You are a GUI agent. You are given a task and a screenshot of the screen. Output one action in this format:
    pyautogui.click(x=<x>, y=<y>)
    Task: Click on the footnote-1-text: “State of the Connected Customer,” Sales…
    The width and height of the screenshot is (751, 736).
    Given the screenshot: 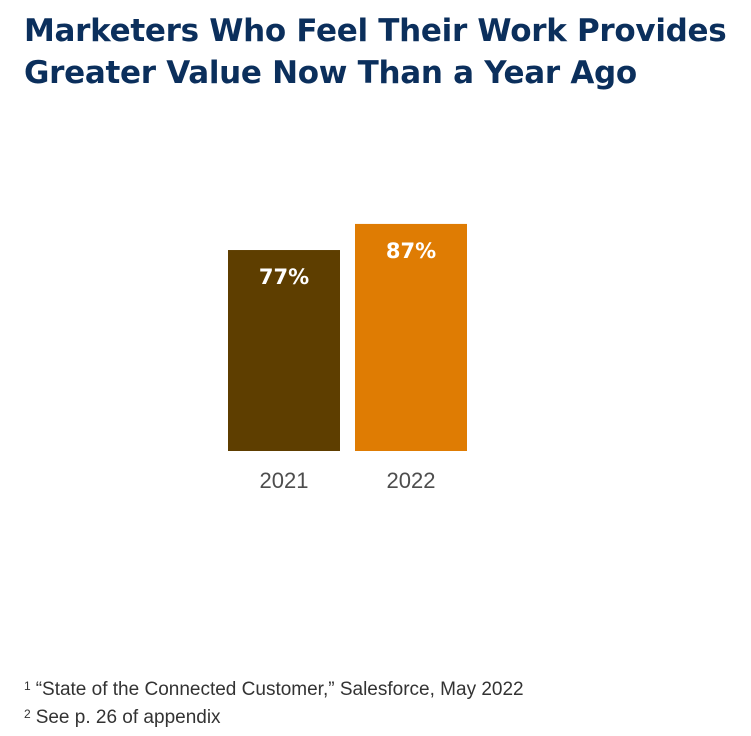 What is the action you would take?
    pyautogui.click(x=279, y=689)
    